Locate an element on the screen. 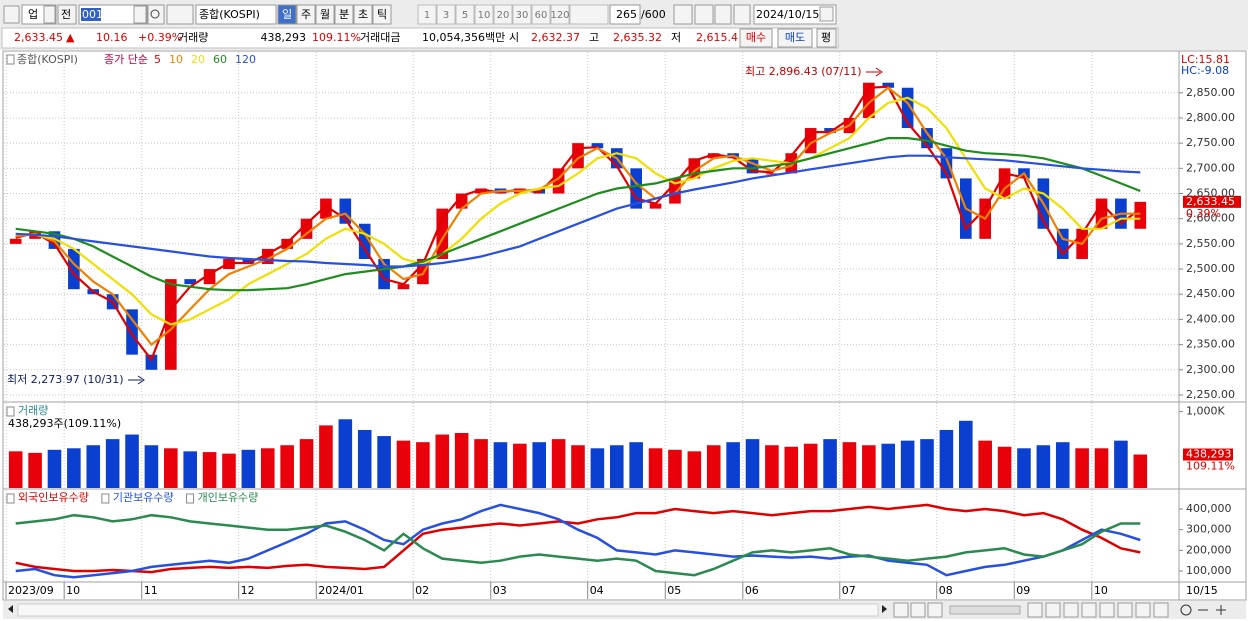 The height and width of the screenshot is (621, 1248). buy-button is located at coordinates (756, 38).